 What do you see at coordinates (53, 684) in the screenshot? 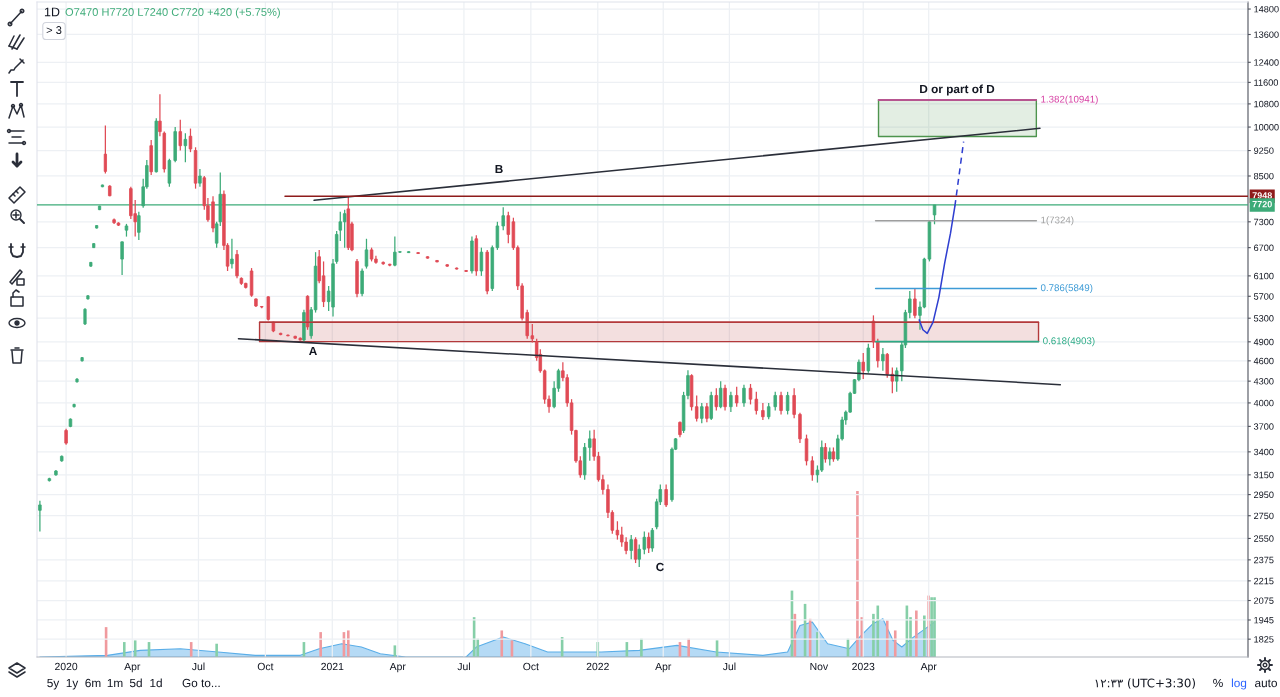
I see `text: 5y` at bounding box center [53, 684].